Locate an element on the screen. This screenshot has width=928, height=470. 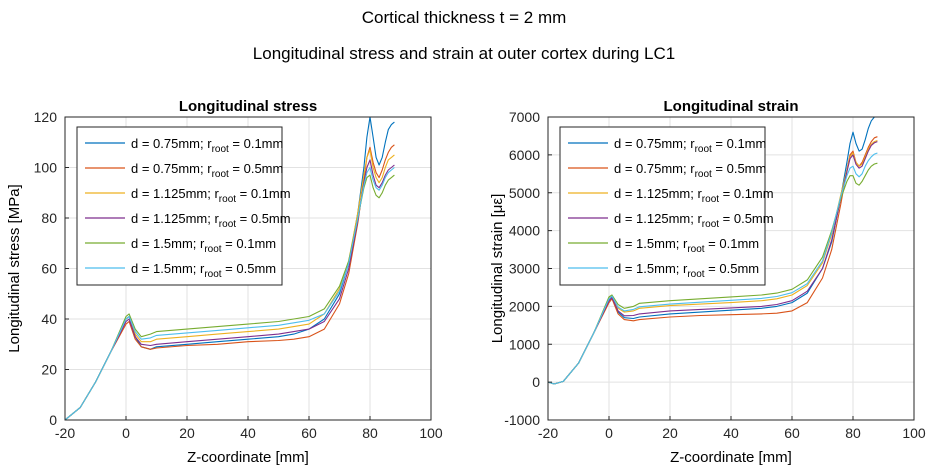
y-tick-label: -1000 is located at coordinates (522, 420).